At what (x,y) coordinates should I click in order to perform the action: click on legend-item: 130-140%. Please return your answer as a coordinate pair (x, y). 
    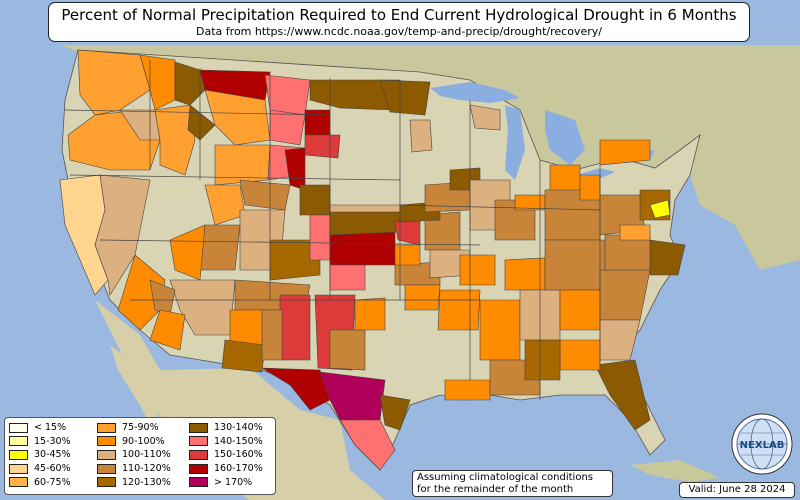
    Looking at the image, I should click on (234, 428).